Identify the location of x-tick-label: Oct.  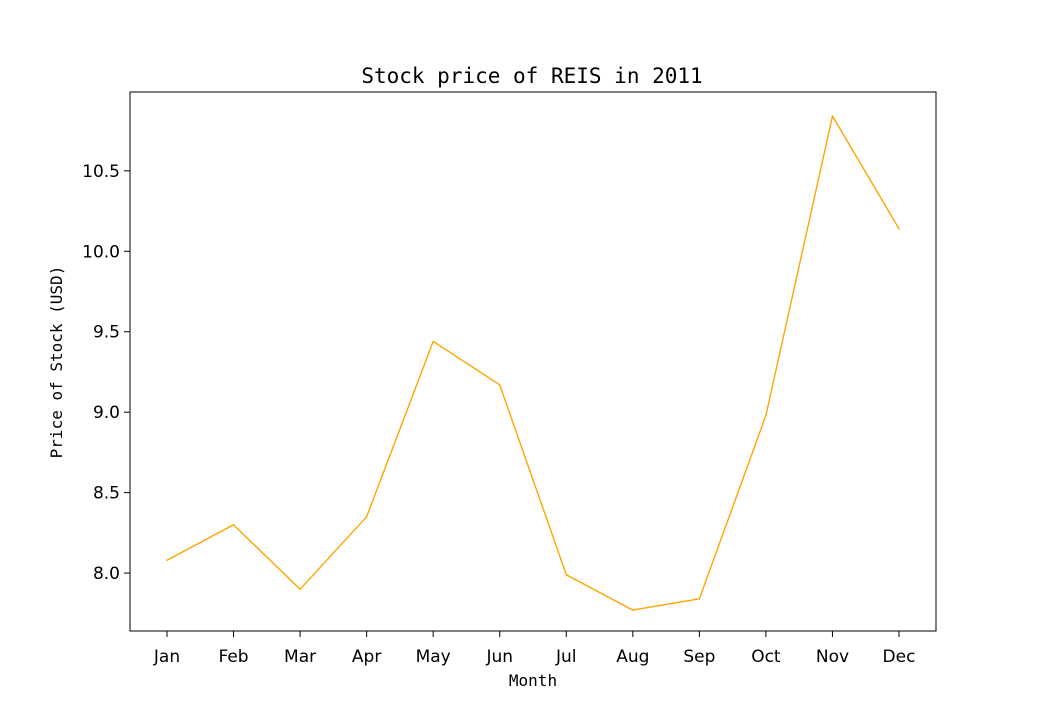
(766, 657).